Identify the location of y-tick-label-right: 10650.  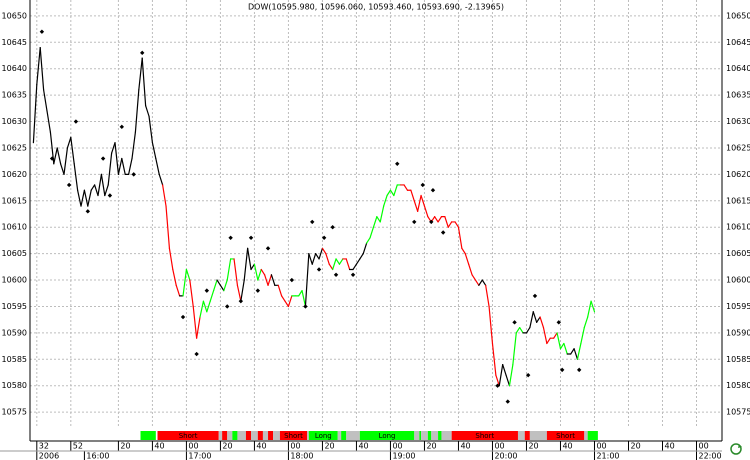
(738, 15).